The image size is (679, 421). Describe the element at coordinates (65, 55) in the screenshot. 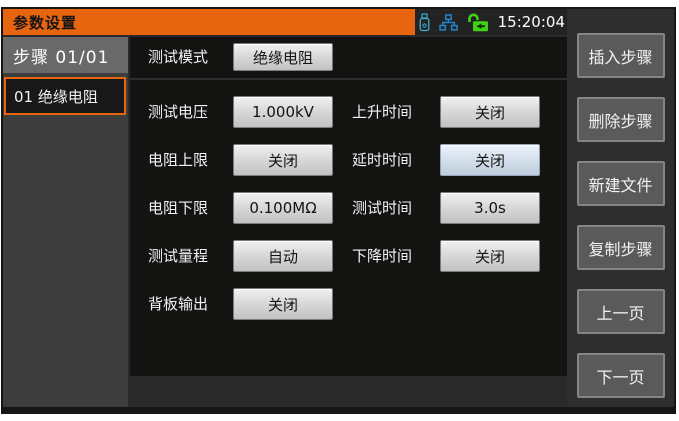

I see `step-counter: 步骤 01/01` at that location.